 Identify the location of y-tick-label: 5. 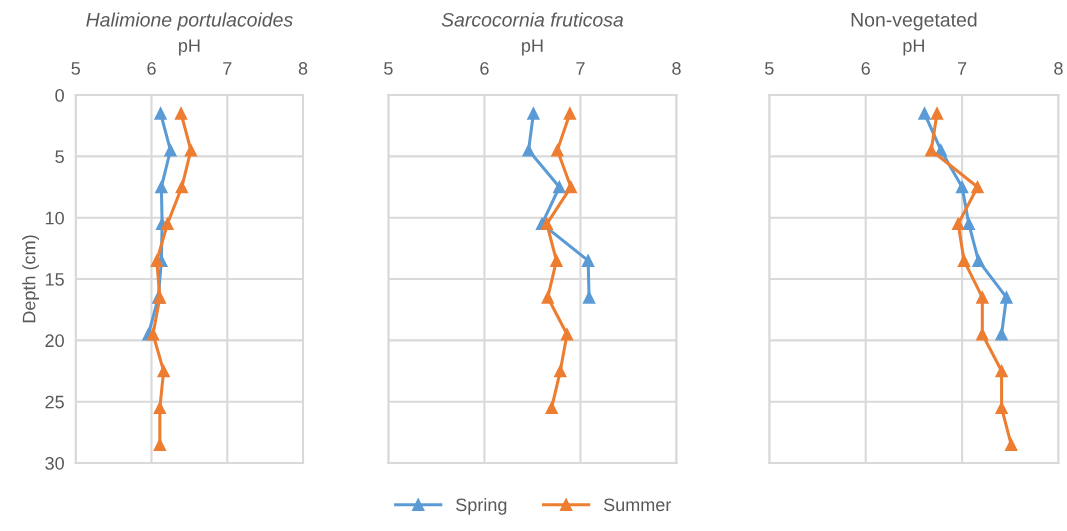
(59, 157).